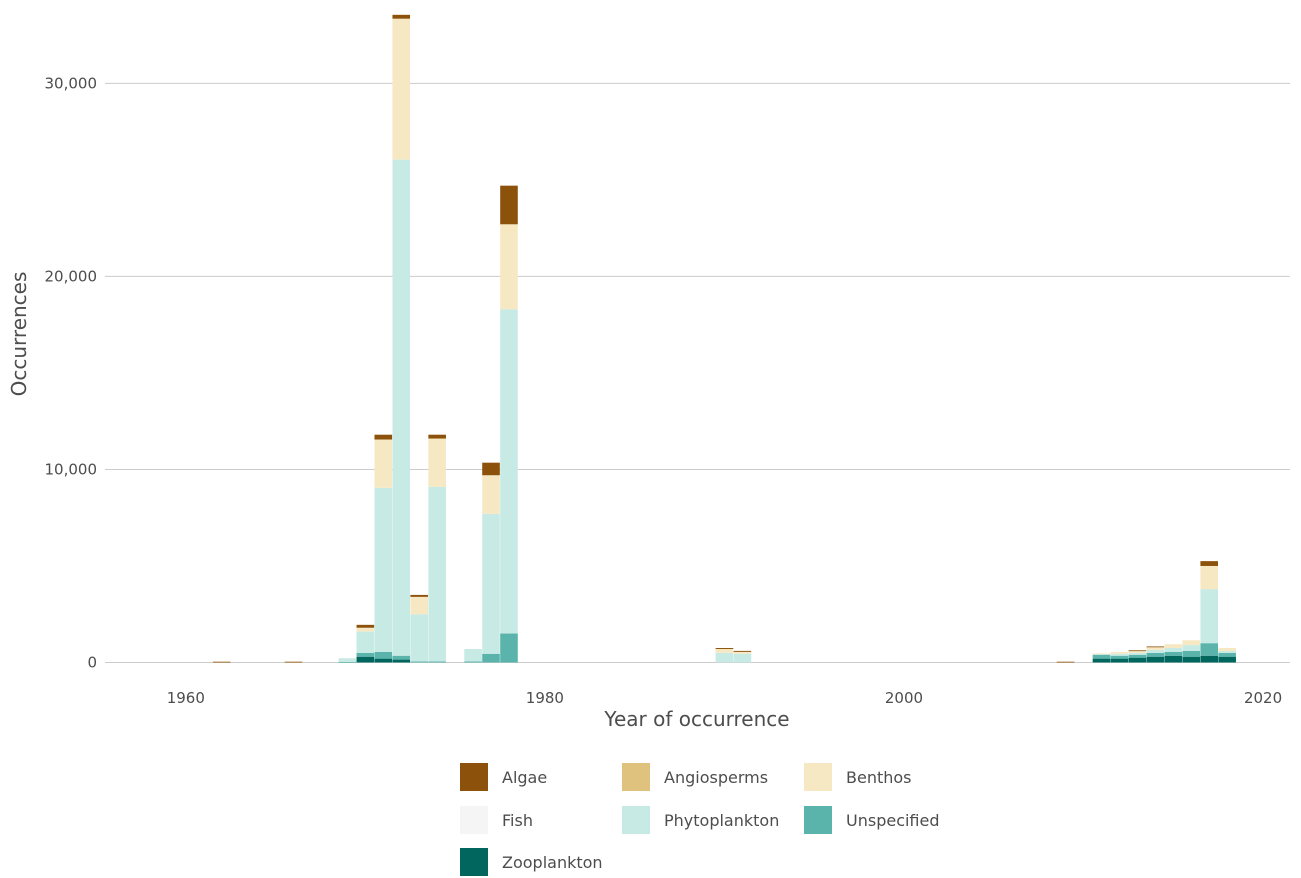 The height and width of the screenshot is (878, 1301). I want to click on legend-item: Angiosperms, so click(695, 777).